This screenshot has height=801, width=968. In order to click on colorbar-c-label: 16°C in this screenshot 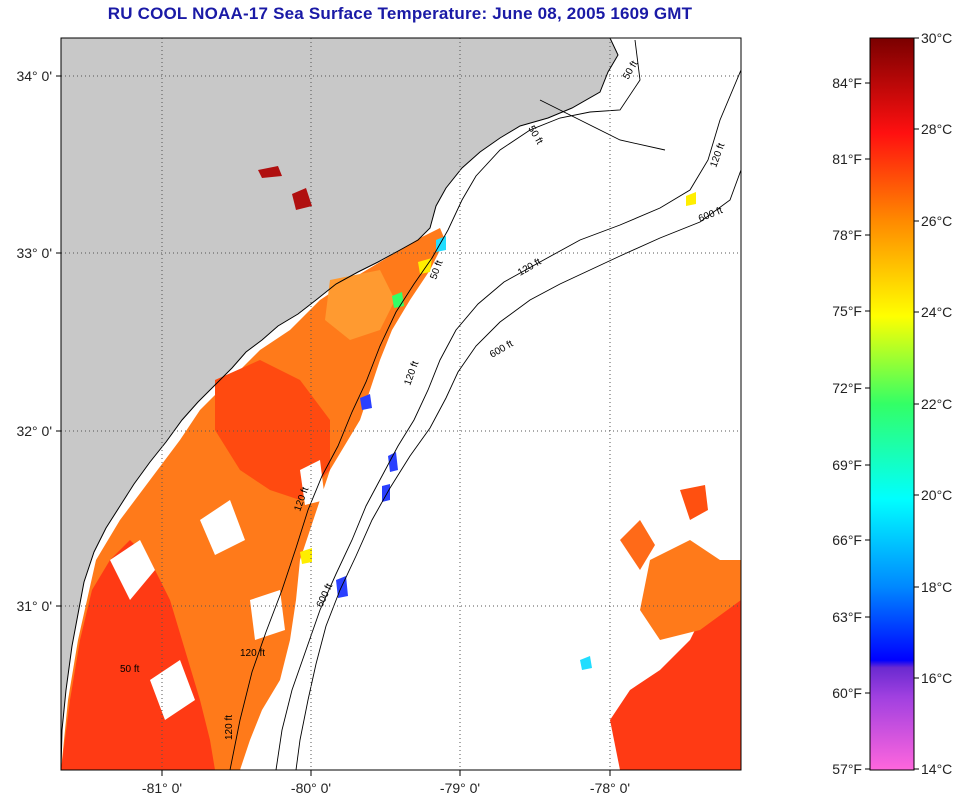, I will do `click(936, 678)`.